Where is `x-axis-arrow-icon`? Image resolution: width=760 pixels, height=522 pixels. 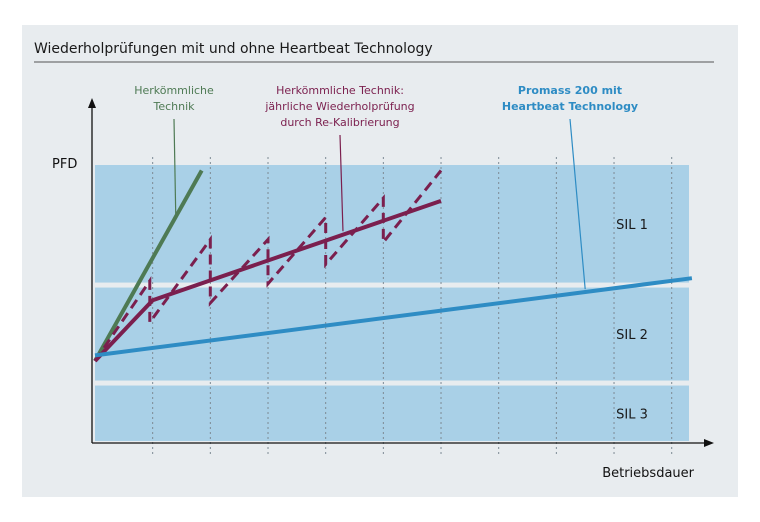
x-axis-arrow-icon is located at coordinates (709, 443).